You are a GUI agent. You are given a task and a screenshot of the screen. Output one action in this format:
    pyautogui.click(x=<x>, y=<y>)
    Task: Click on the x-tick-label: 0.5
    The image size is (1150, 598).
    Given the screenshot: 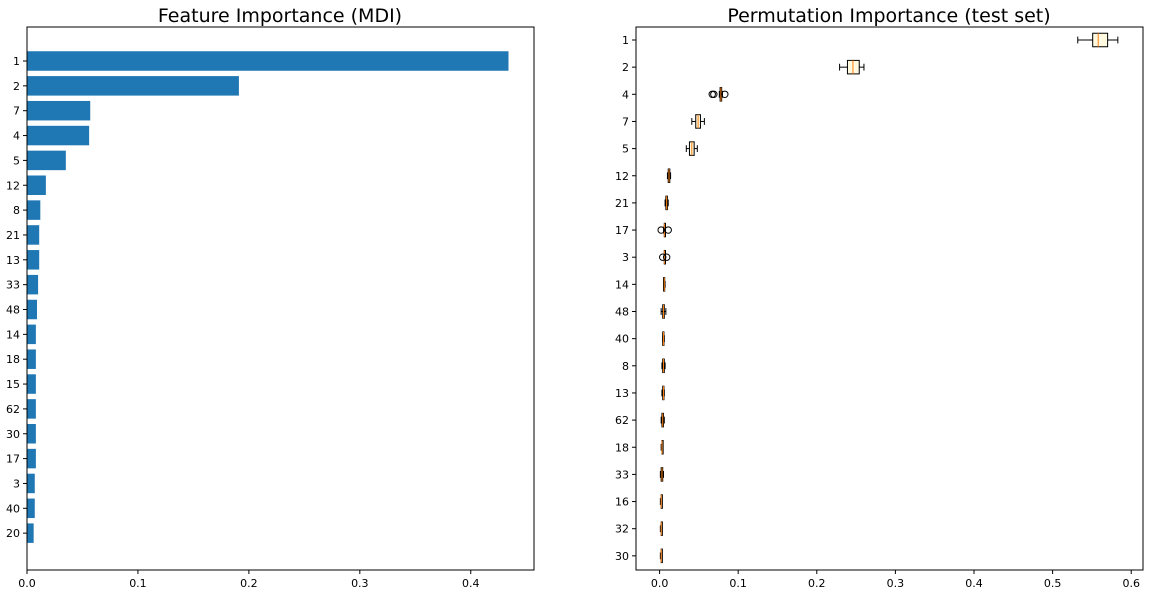 What is the action you would take?
    pyautogui.click(x=1053, y=583)
    